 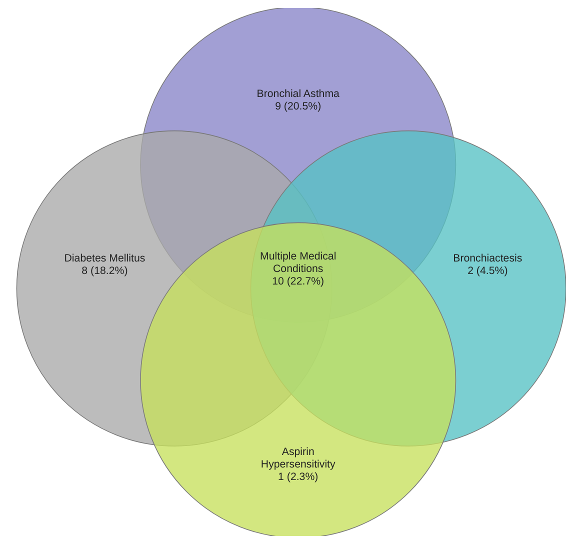 I want to click on data-label: 2 (4.5%), so click(x=488, y=270).